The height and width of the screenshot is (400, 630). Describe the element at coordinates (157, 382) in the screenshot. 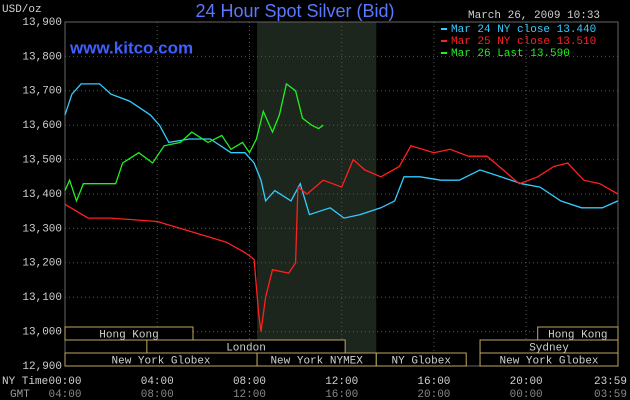

I see `x-tick-label: 04:00` at that location.